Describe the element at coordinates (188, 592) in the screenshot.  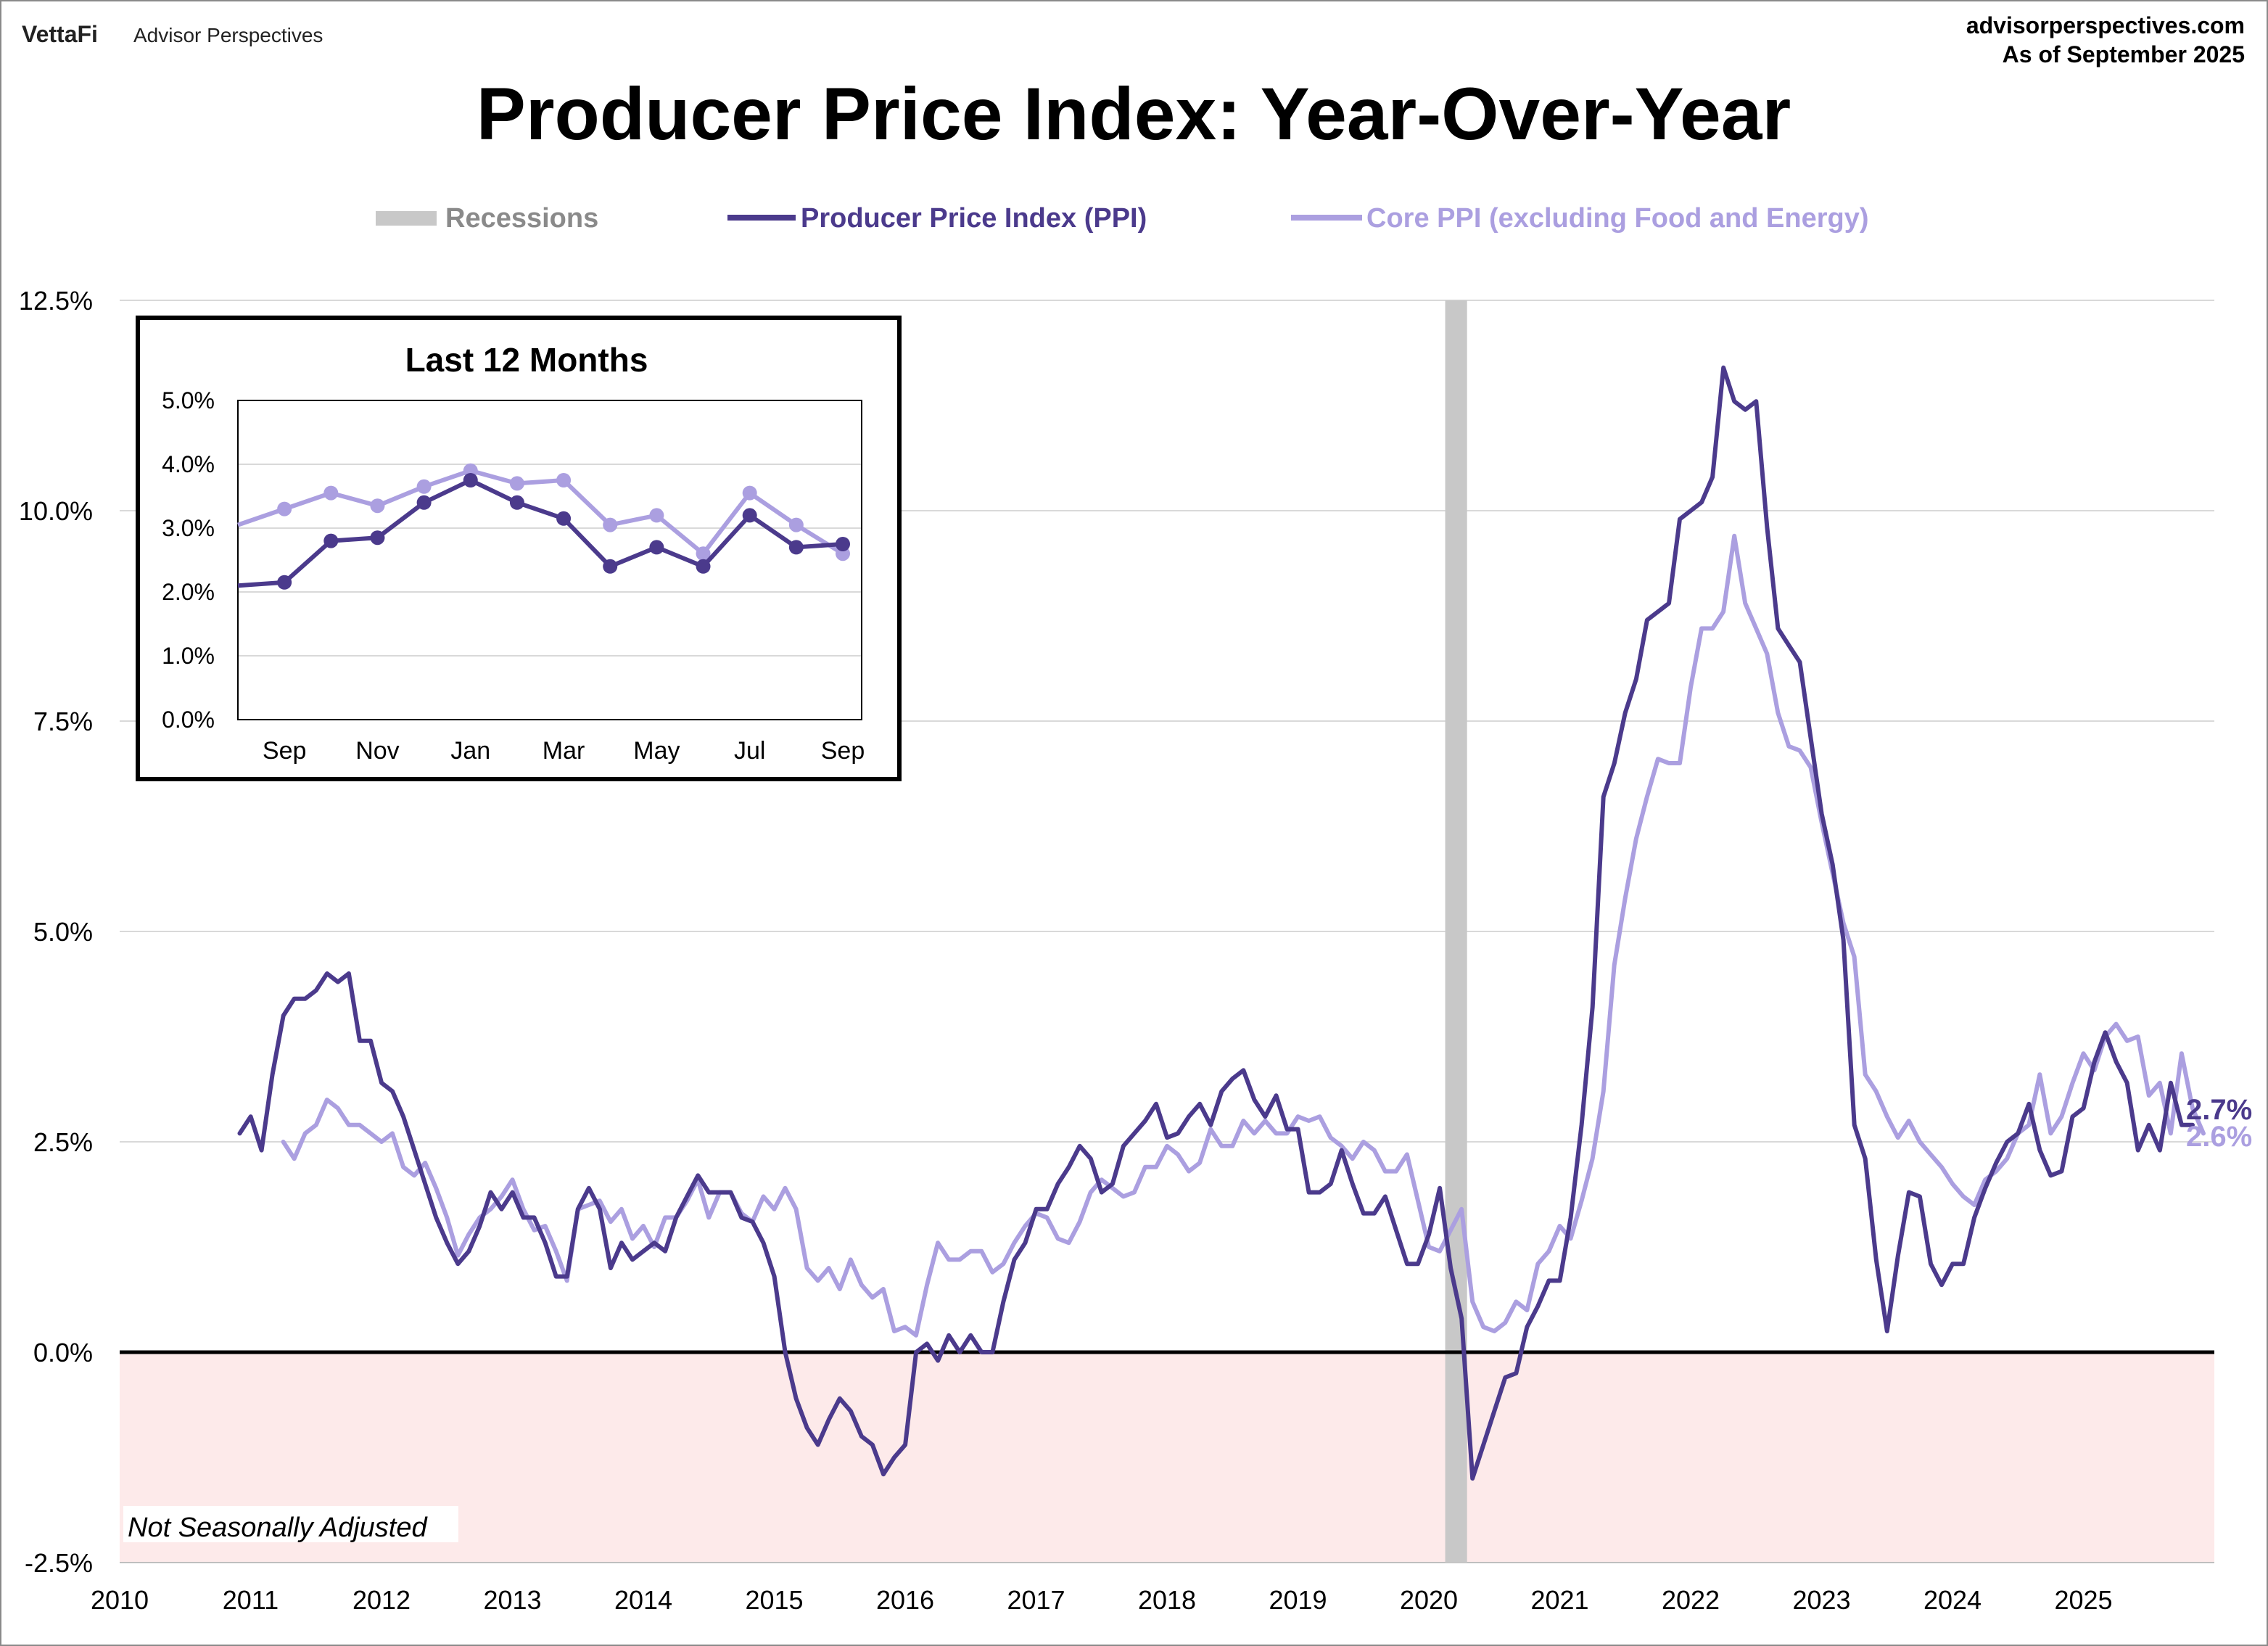
I see `inset-y-tick-label: 2.0%` at that location.